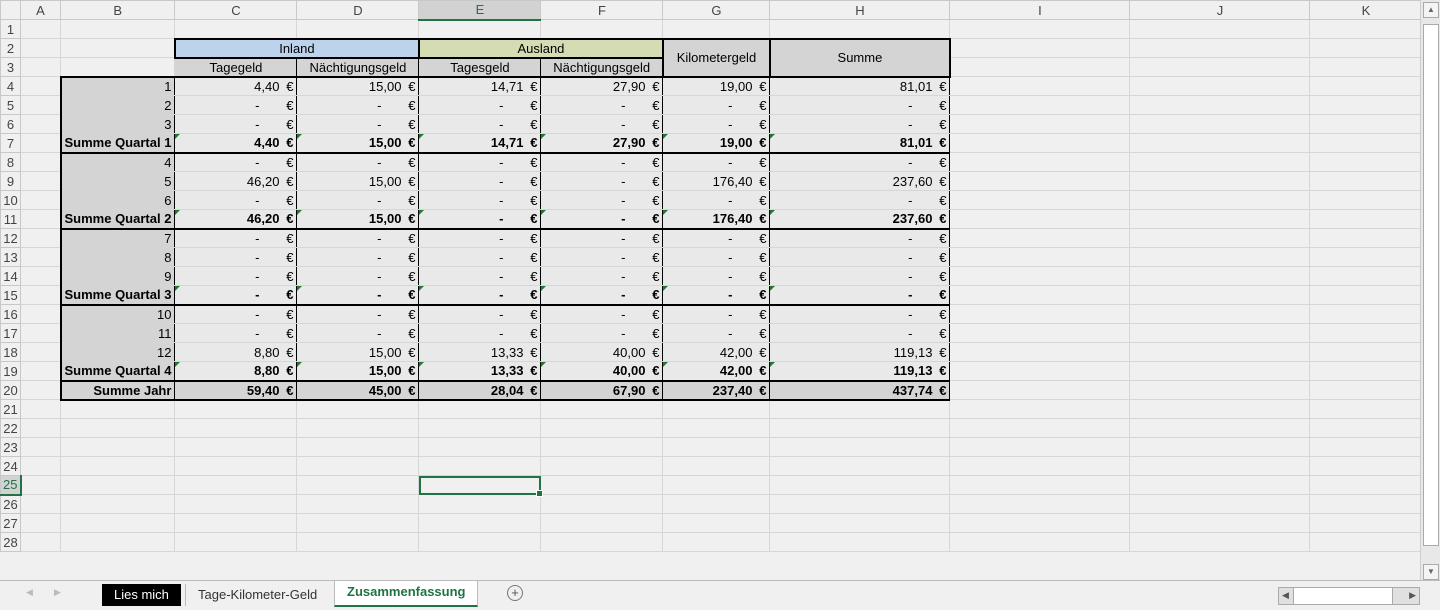 Image resolution: width=1440 pixels, height=610 pixels. What do you see at coordinates (10, 181) in the screenshot?
I see `row-header: 9` at bounding box center [10, 181].